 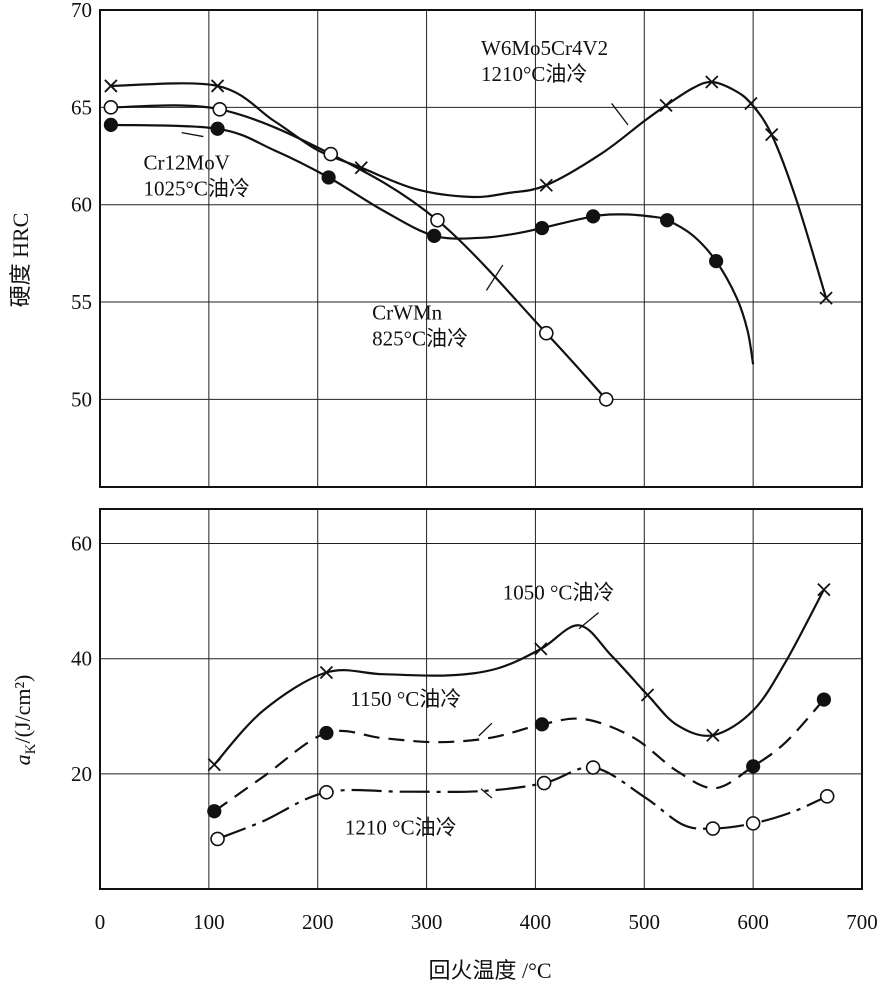 I want to click on x-tick-label: 700, so click(x=862, y=922).